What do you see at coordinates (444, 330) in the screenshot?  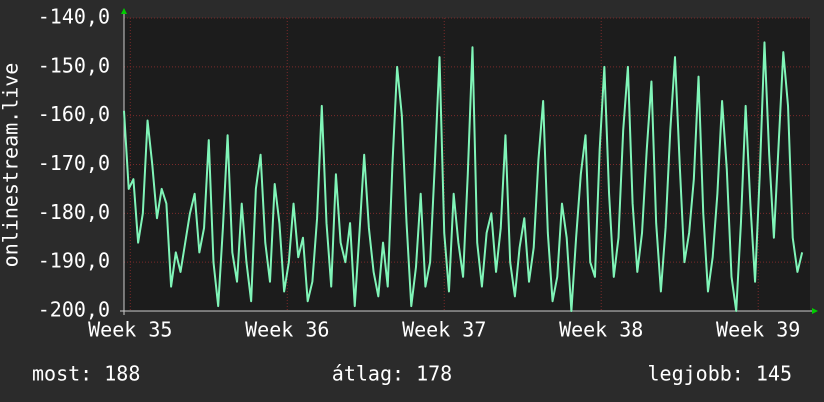 I see `x-tick-label: Week 37` at bounding box center [444, 330].